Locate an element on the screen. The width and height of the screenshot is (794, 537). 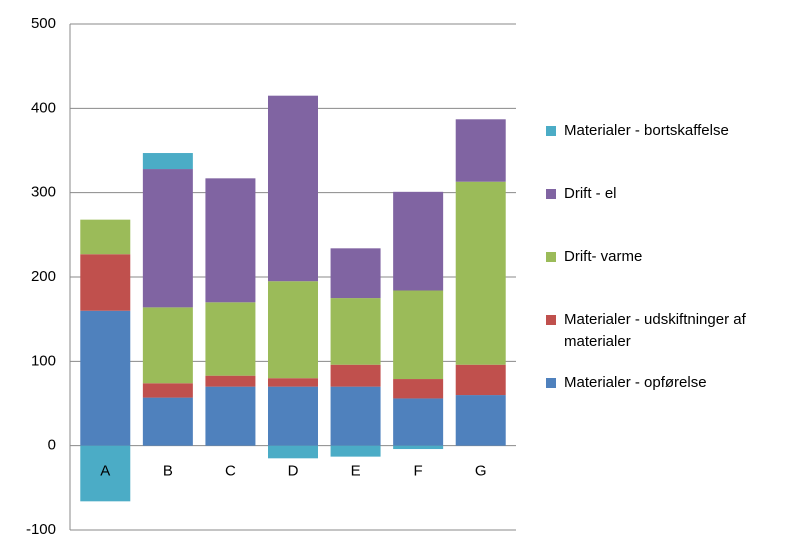
y-tick-label: 500 is located at coordinates (43, 23).